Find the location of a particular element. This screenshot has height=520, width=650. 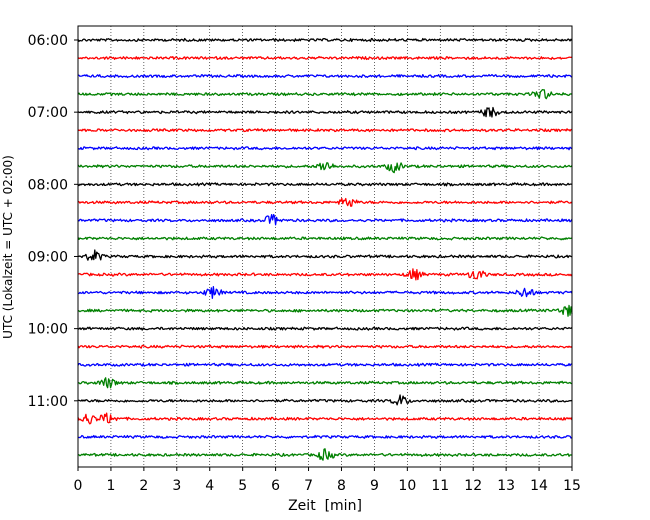

y-axis: 06:00 07:00 08:00 09:00 10:00 11:00 is located at coordinates (53, 221).